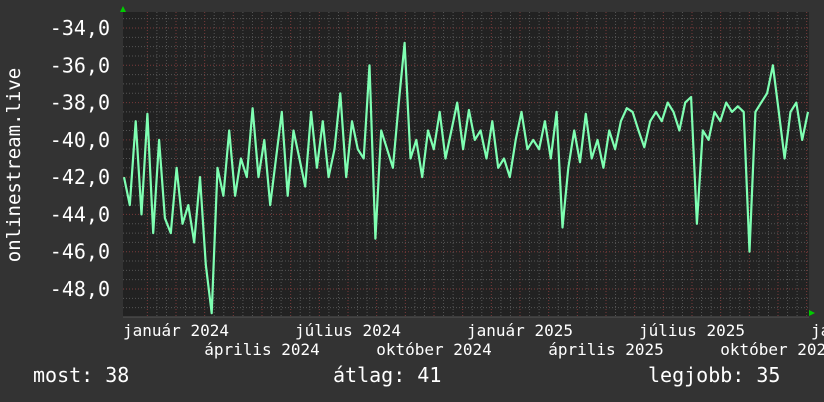  Describe the element at coordinates (434, 349) in the screenshot. I see `x-tick-label: október 2024` at that location.